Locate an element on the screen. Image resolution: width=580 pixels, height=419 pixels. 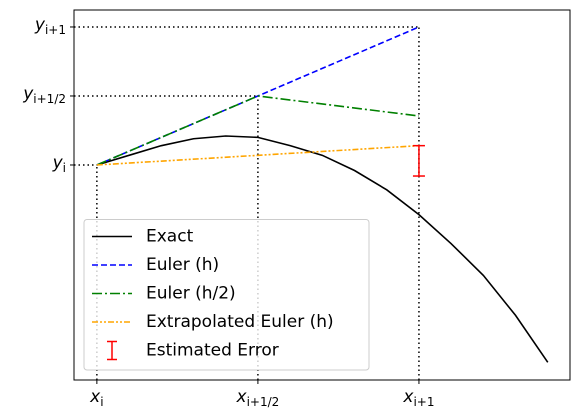
x-tick-label: xi+1/2 is located at coordinates (258, 398).